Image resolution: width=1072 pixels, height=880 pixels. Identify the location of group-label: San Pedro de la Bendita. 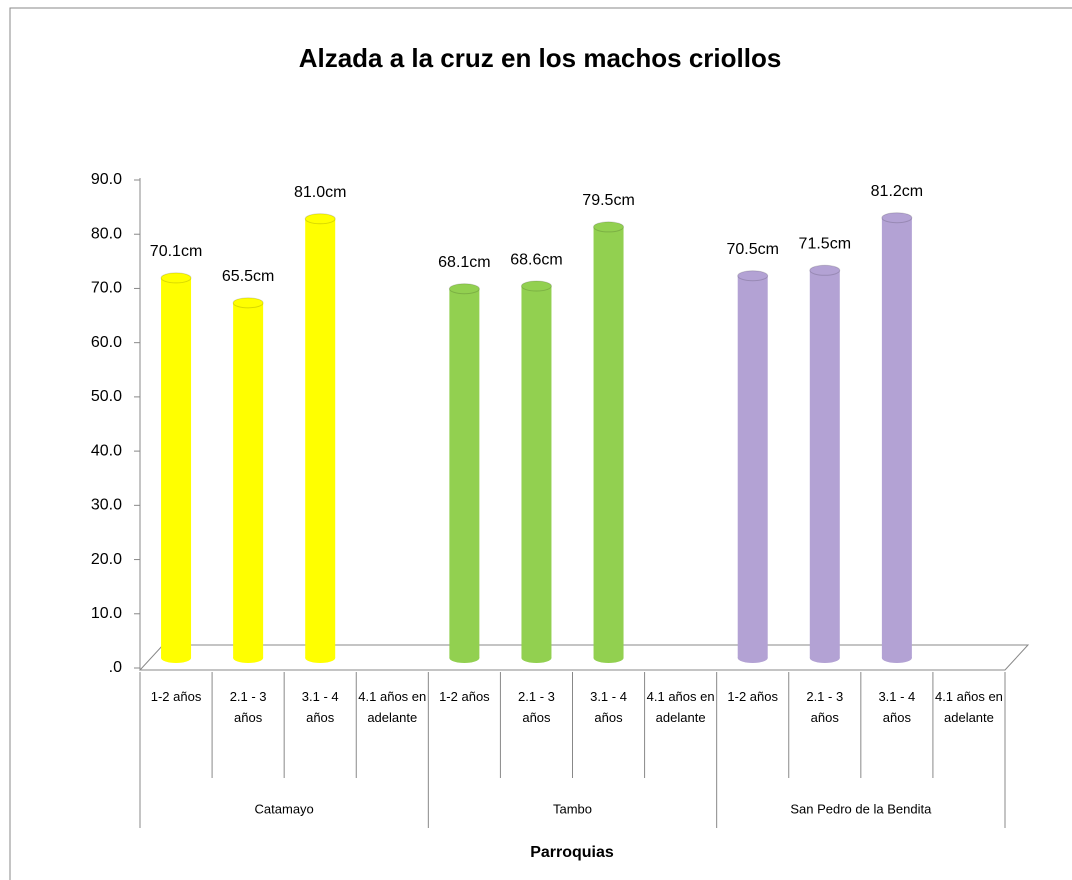
(861, 808).